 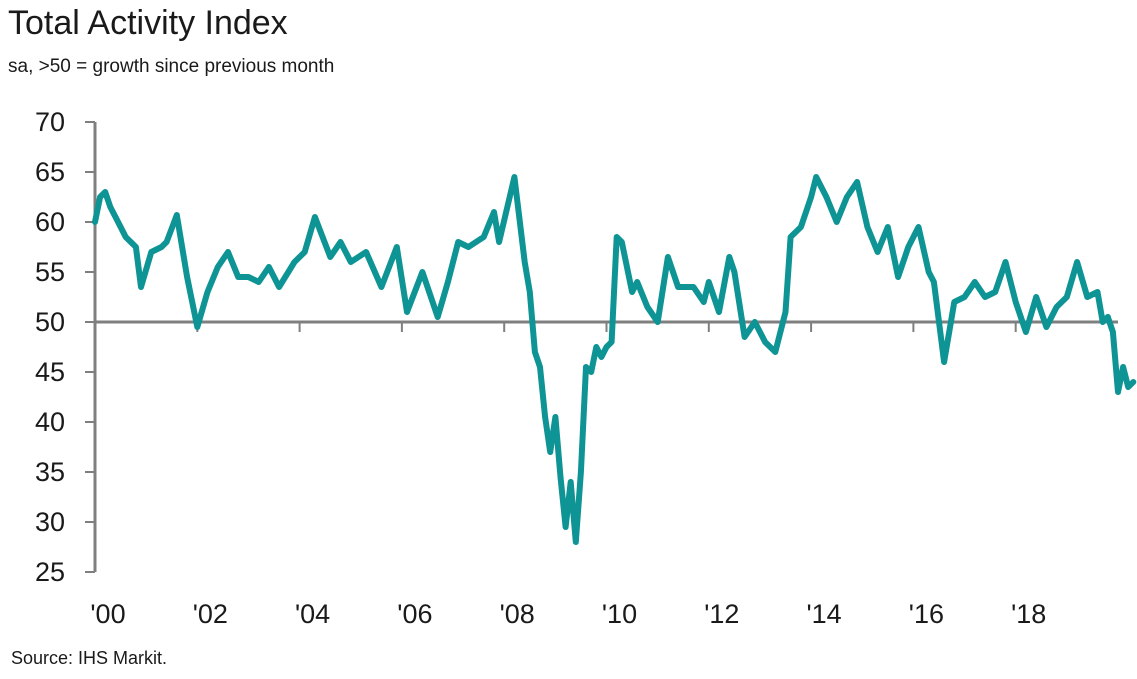 I want to click on x-tick-label: '12, so click(x=721, y=614).